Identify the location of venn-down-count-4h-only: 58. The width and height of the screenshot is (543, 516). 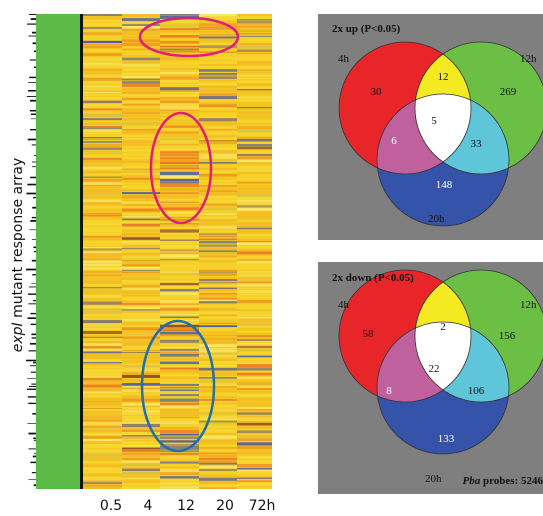
(369, 334).